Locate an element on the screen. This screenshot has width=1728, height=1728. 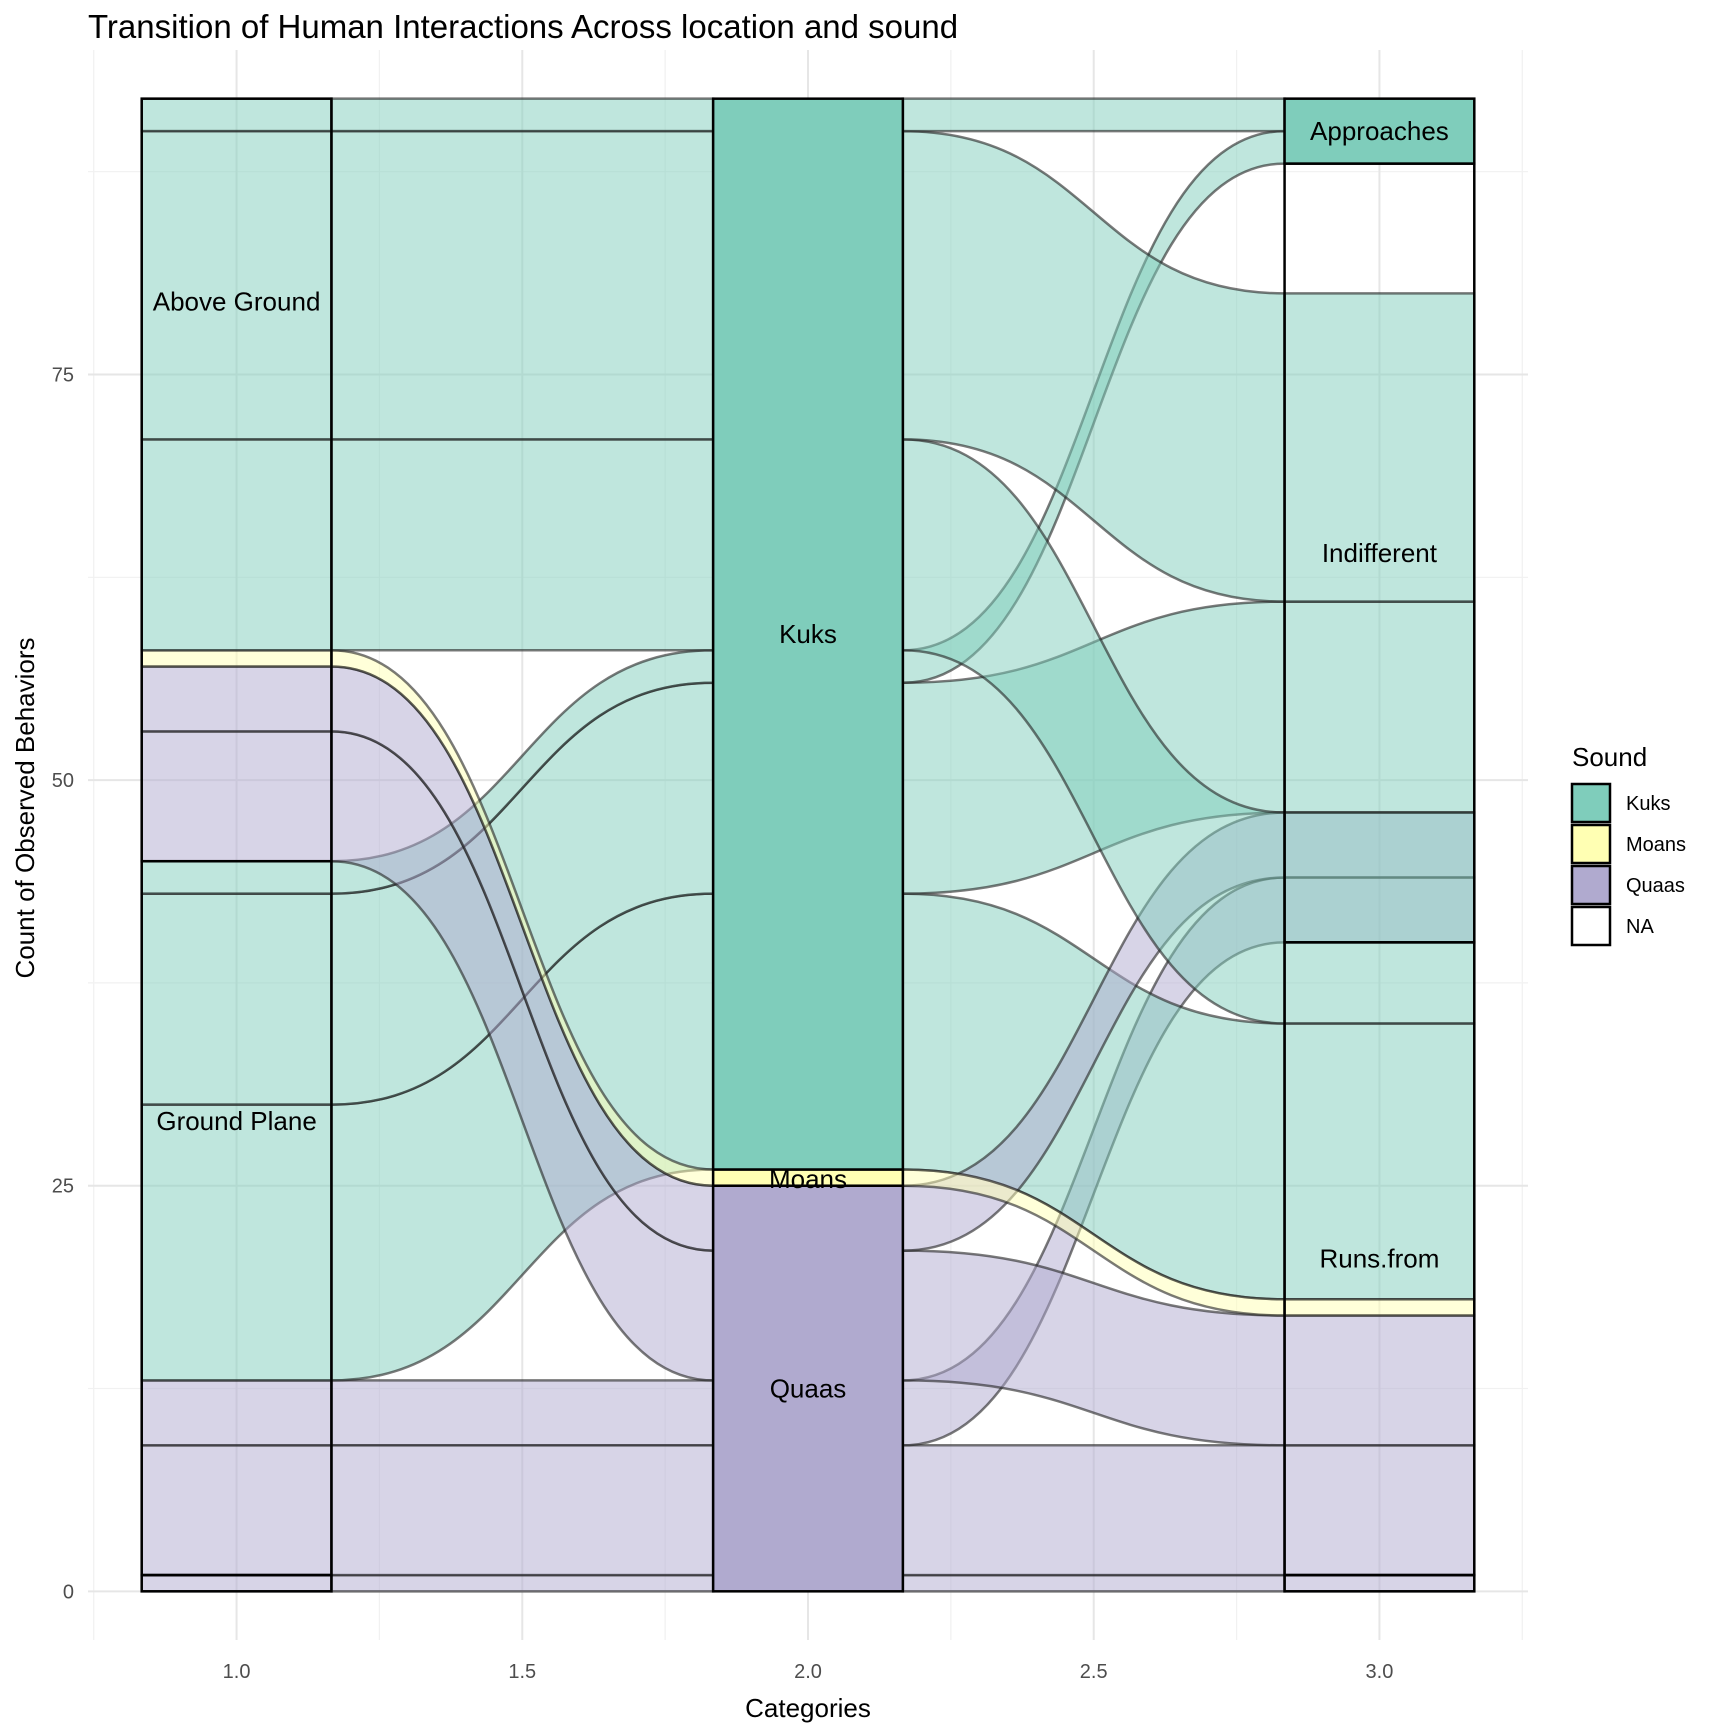
legend: Sound Kuks Moans Quaas NA is located at coordinates (1628, 844).